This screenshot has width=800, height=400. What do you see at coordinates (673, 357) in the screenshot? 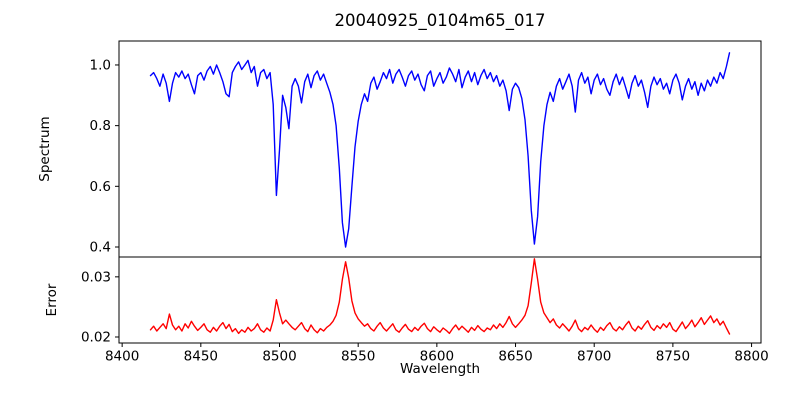
I see `x-tick-label: 8750` at bounding box center [673, 357].